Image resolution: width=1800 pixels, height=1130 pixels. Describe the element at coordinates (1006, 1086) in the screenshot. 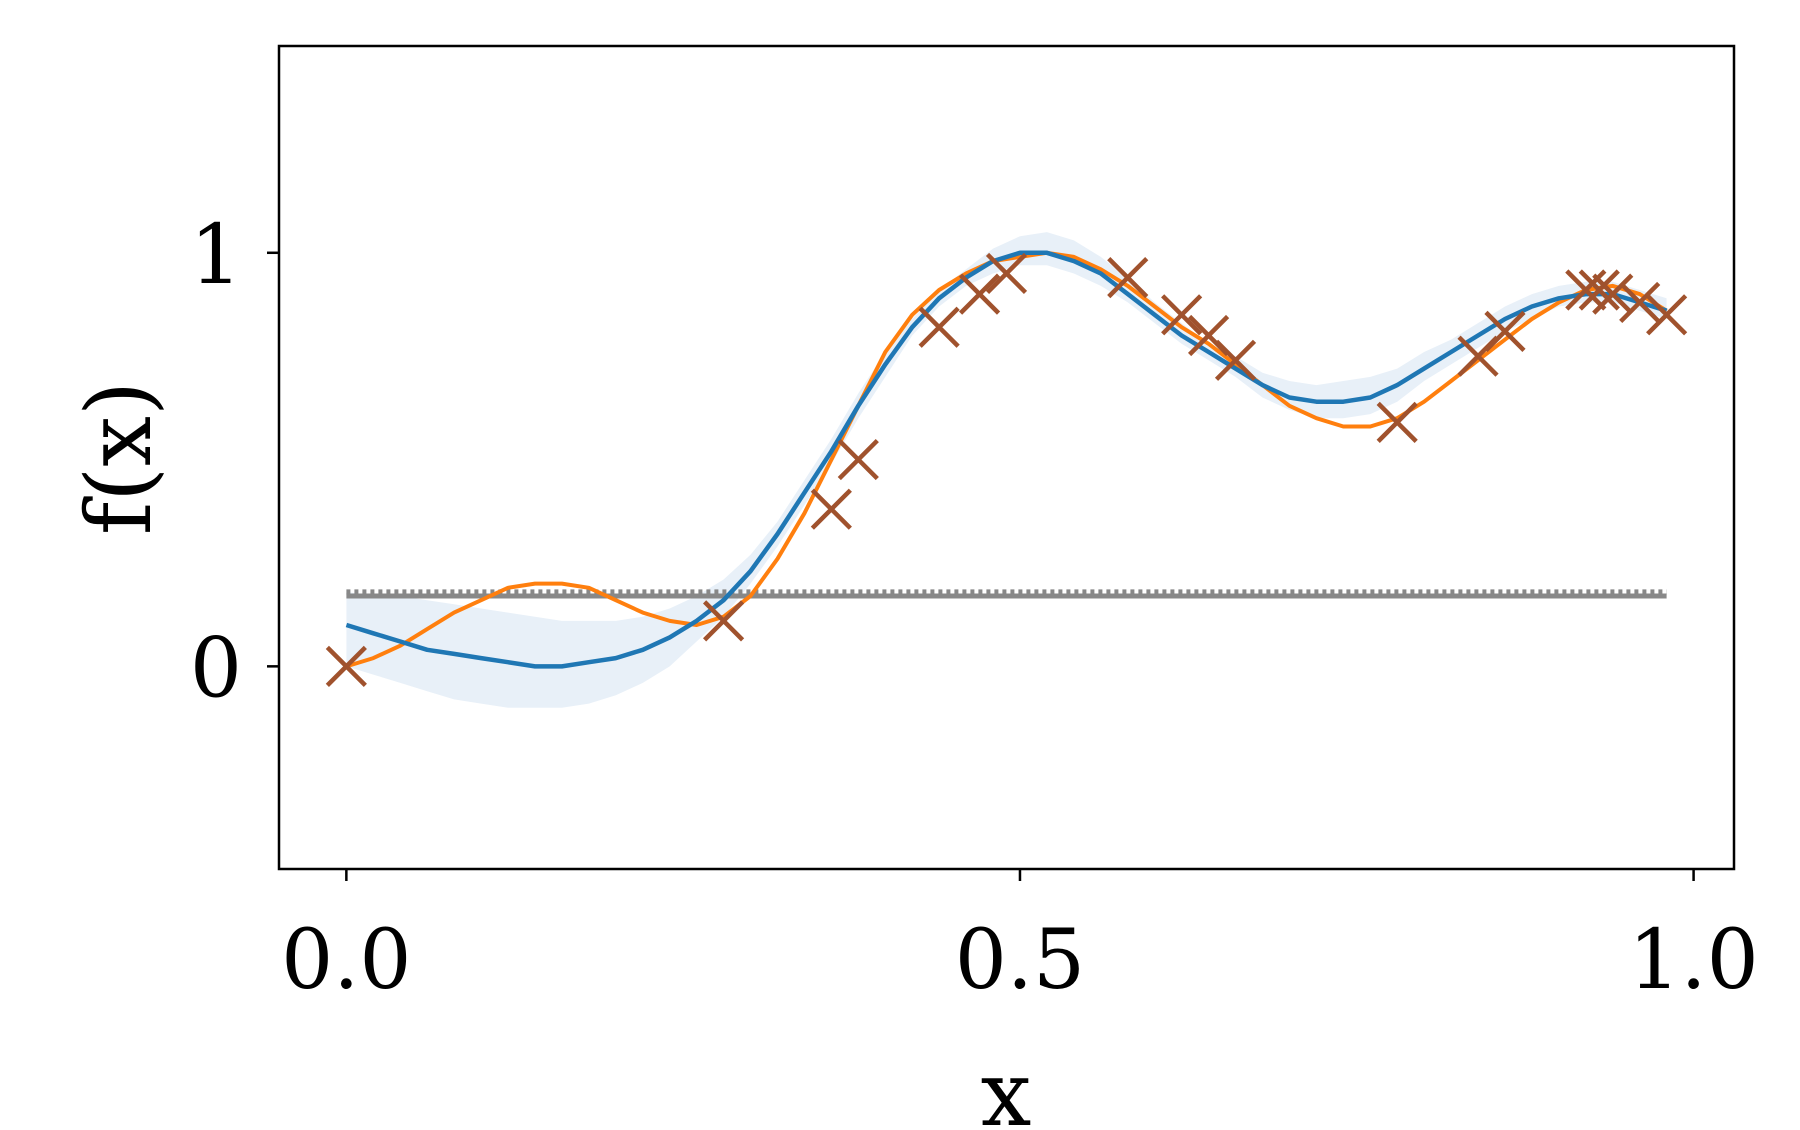

I see `x-axis-label: x` at that location.